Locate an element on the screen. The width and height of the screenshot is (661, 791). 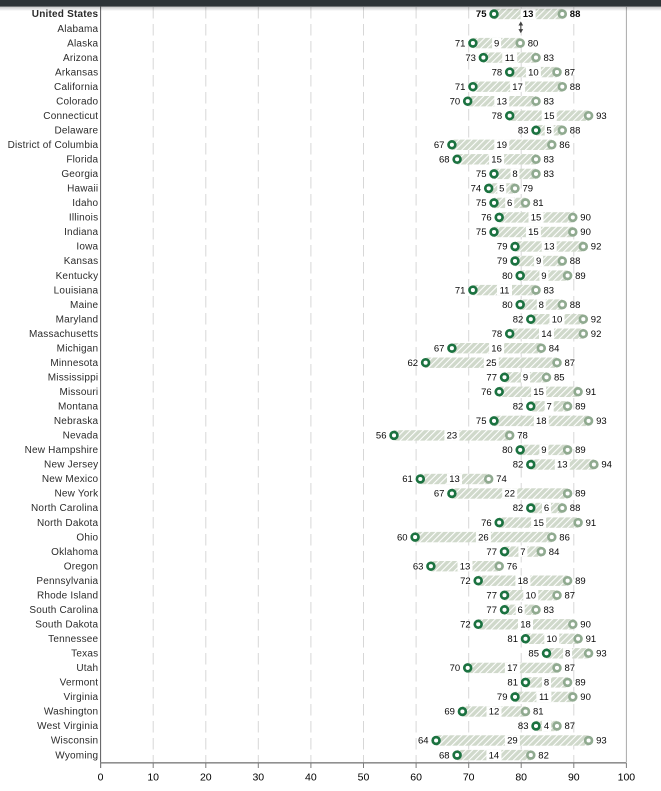
svg-text: Missouri is located at coordinates (78, 392).